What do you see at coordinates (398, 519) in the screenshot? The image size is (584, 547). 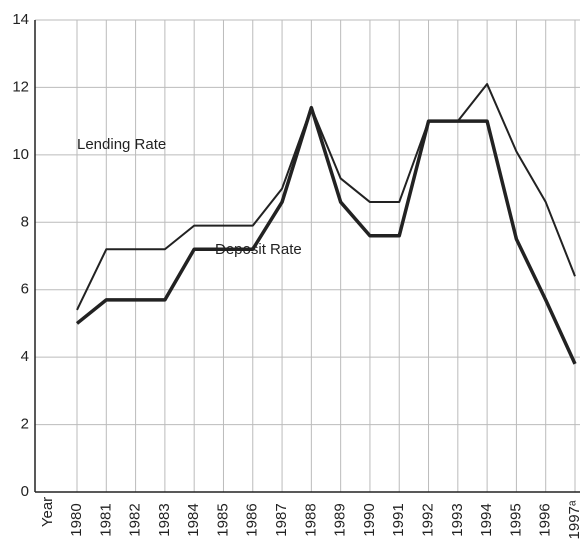 I see `x-tick-label: 1991` at bounding box center [398, 519].